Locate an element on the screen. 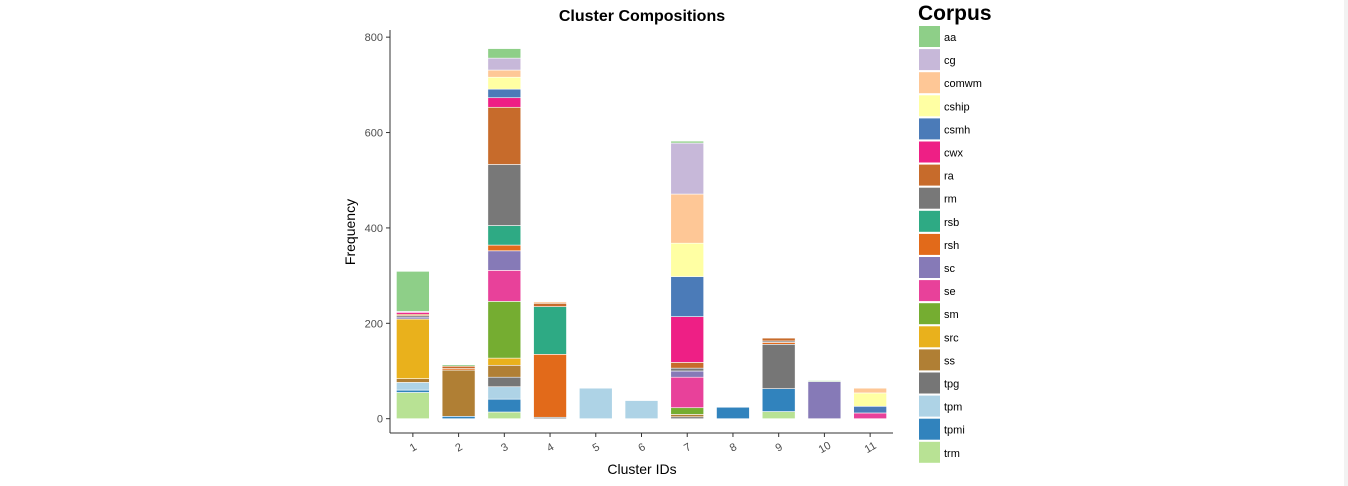  legend-key-sm is located at coordinates (929, 314).